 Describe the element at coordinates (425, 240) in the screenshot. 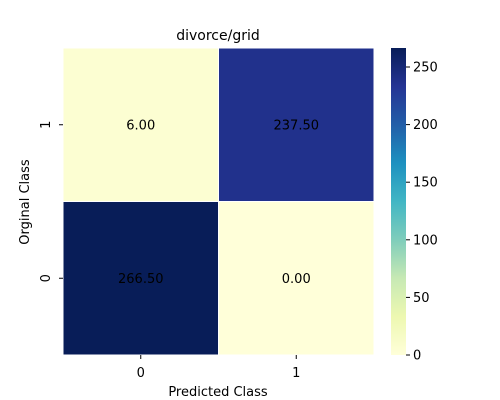

I see `colorbar-tick-label: 100` at that location.